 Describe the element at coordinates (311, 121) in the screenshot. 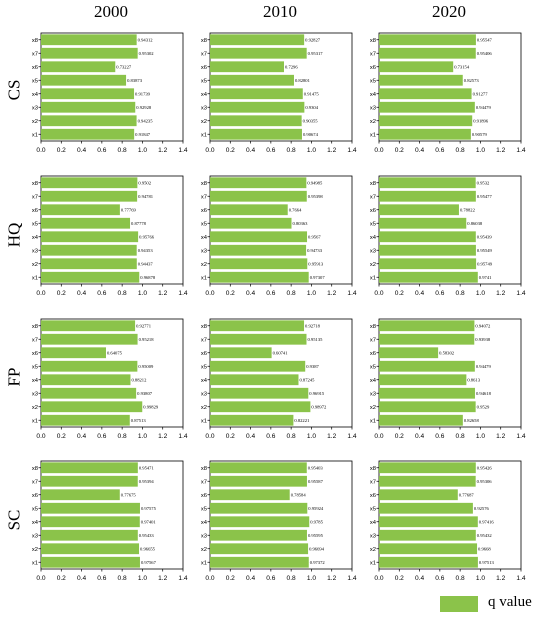

I see `value-label-x2: 0.90355` at that location.